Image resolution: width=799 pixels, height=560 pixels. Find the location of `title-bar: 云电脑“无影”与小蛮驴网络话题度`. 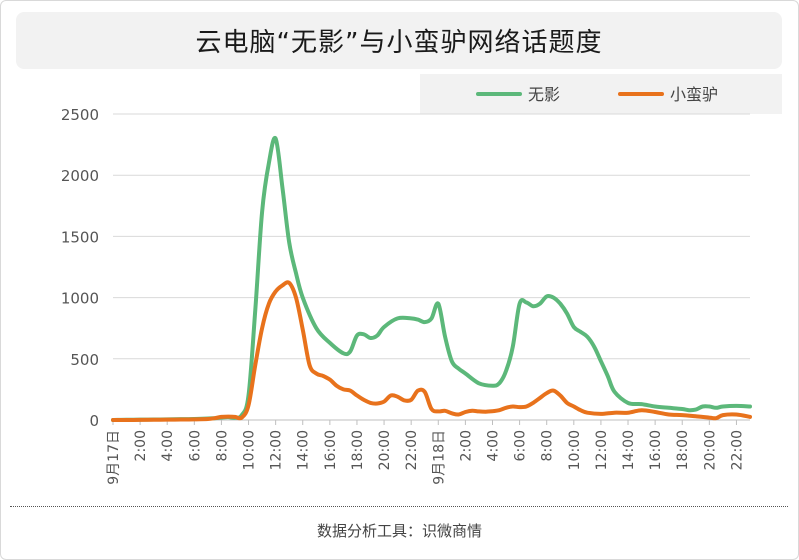

title-bar: 云电脑“无影”与小蛮驴网络话题度 is located at coordinates (399, 40).